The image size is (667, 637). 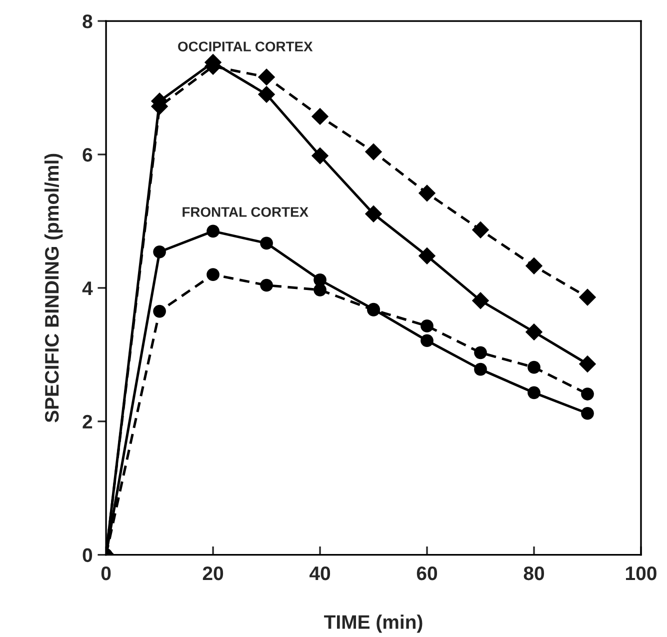 What do you see at coordinates (245, 47) in the screenshot?
I see `annotation: OCCIPITAL CORTEX` at bounding box center [245, 47].